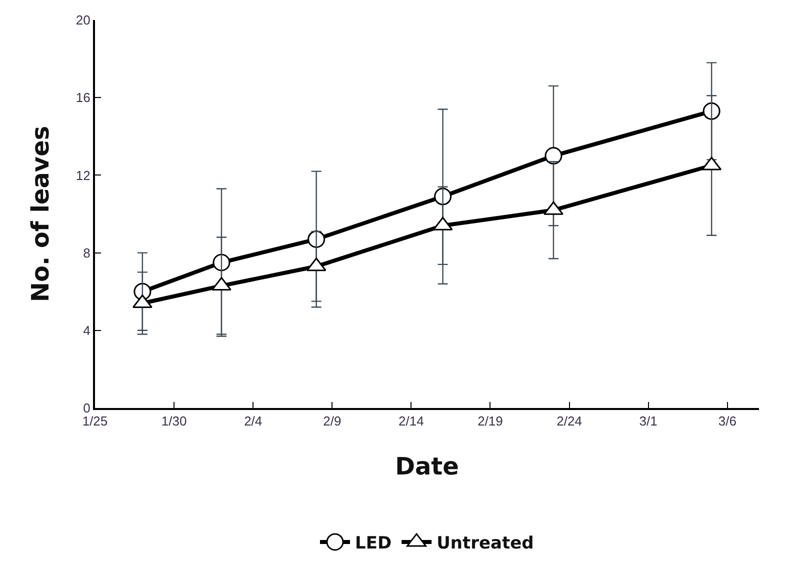 The image size is (804, 573). I want to click on x-tick-label: 3/1, so click(648, 421).